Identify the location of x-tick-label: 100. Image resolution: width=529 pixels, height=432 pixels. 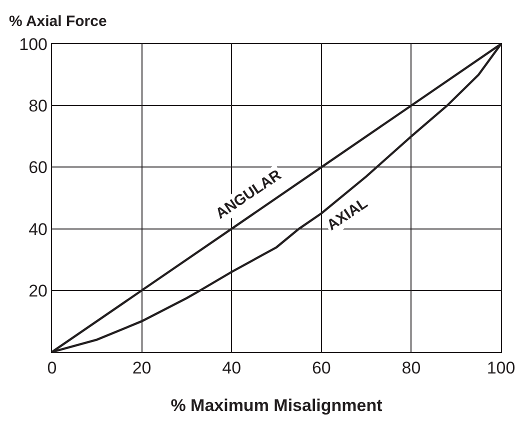
(501, 368).